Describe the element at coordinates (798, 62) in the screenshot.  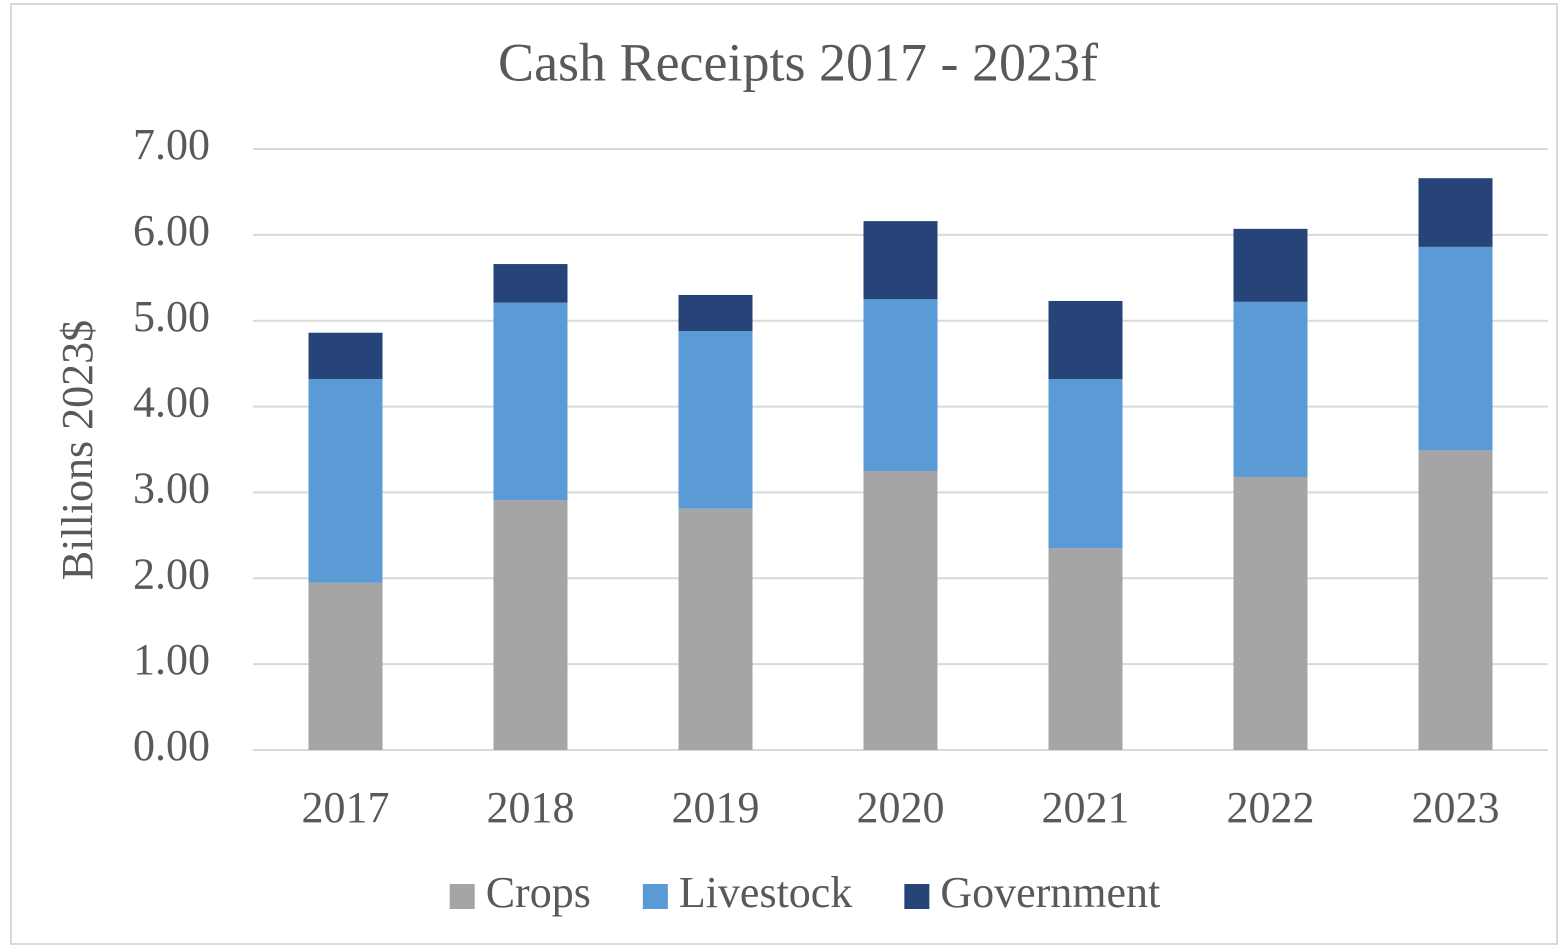
I see `chart-title: Cash Receipts 2017 - 2023f` at that location.